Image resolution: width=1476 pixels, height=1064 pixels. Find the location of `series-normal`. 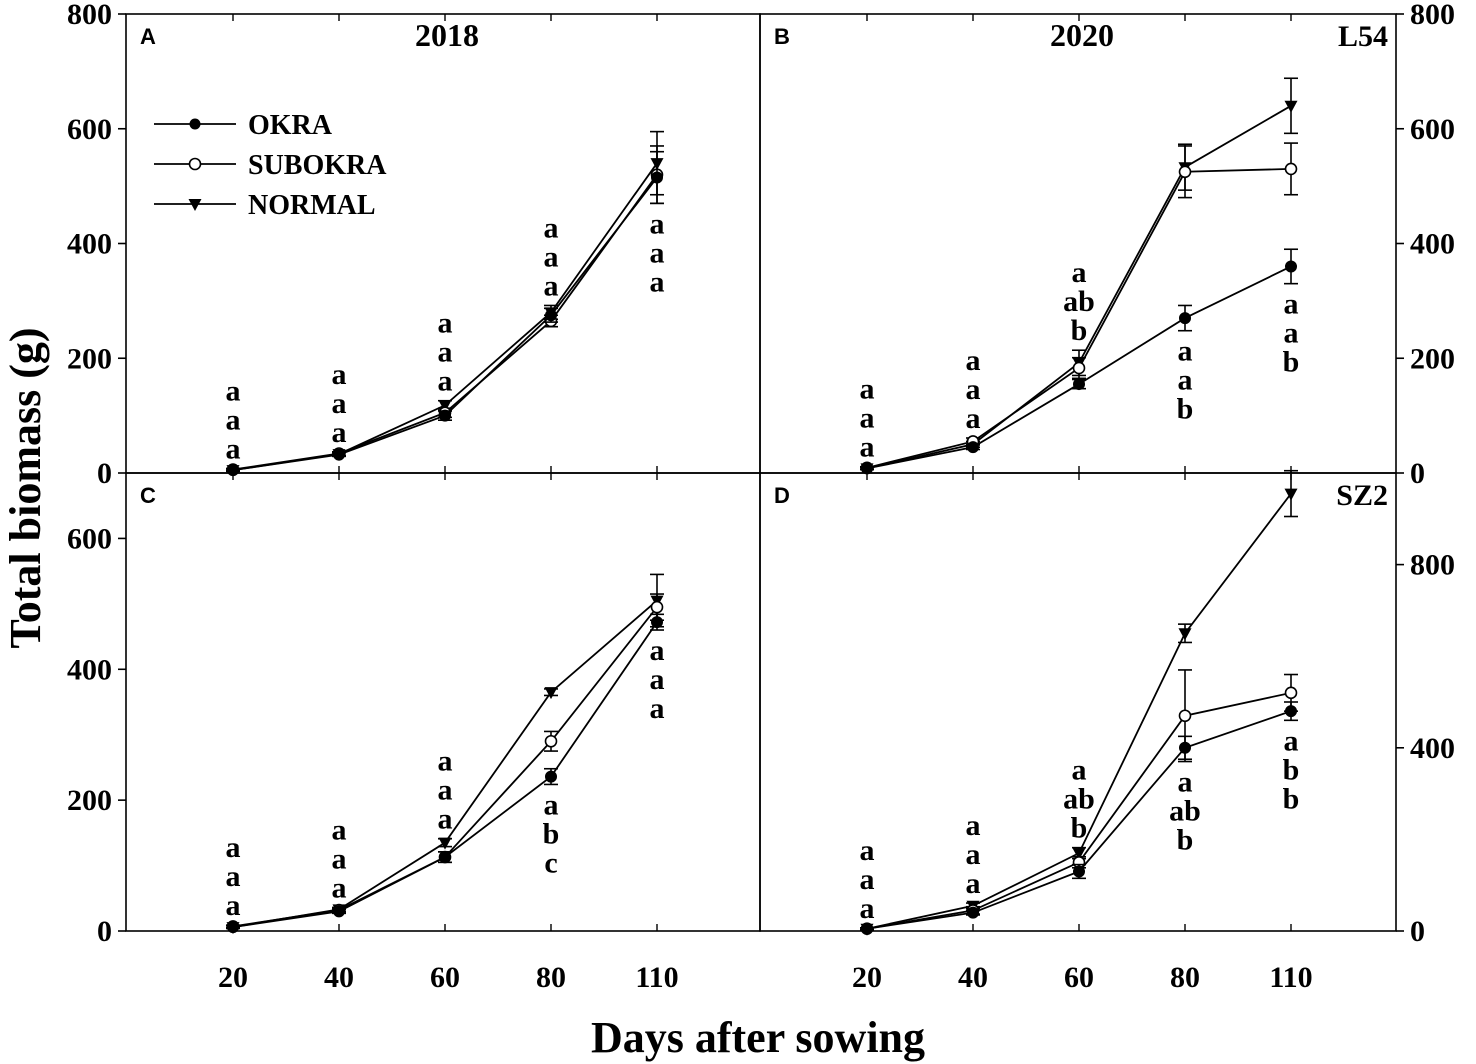

series-normal is located at coordinates (445, 304).